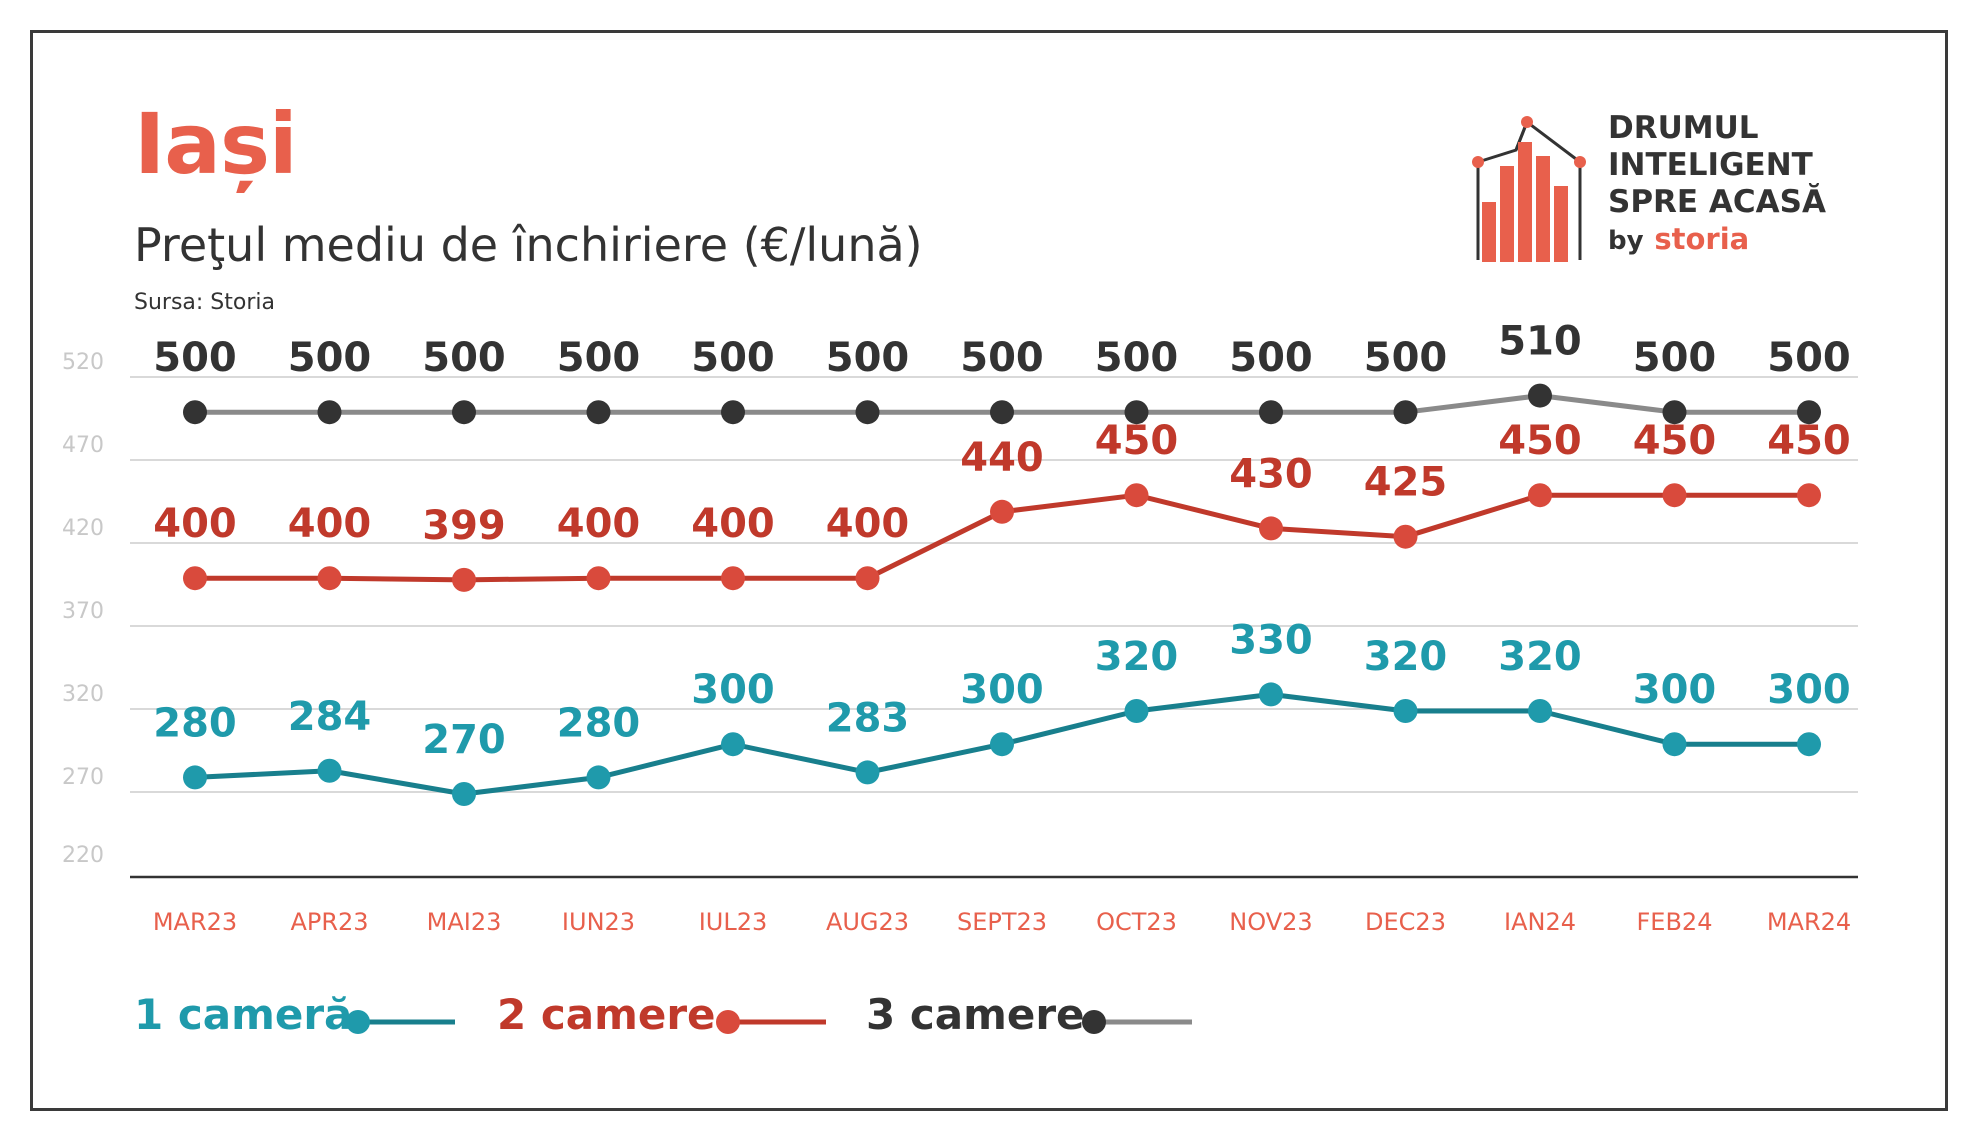  Describe the element at coordinates (1710, 165) in the screenshot. I see `logo-line-2: INTELIGENT` at that location.